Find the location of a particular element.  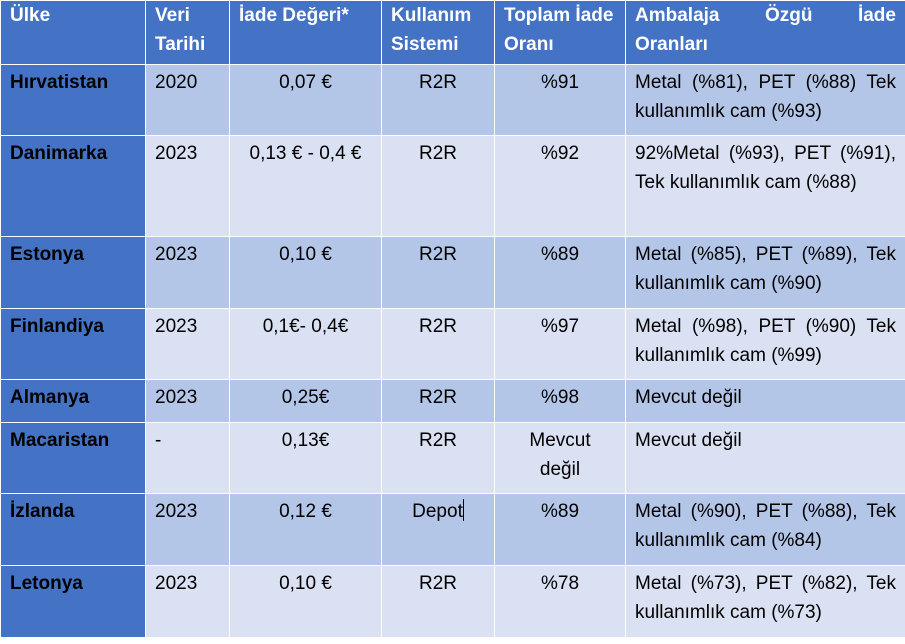

cell-deposit: 0,1€- 0,4€ is located at coordinates (305, 344).